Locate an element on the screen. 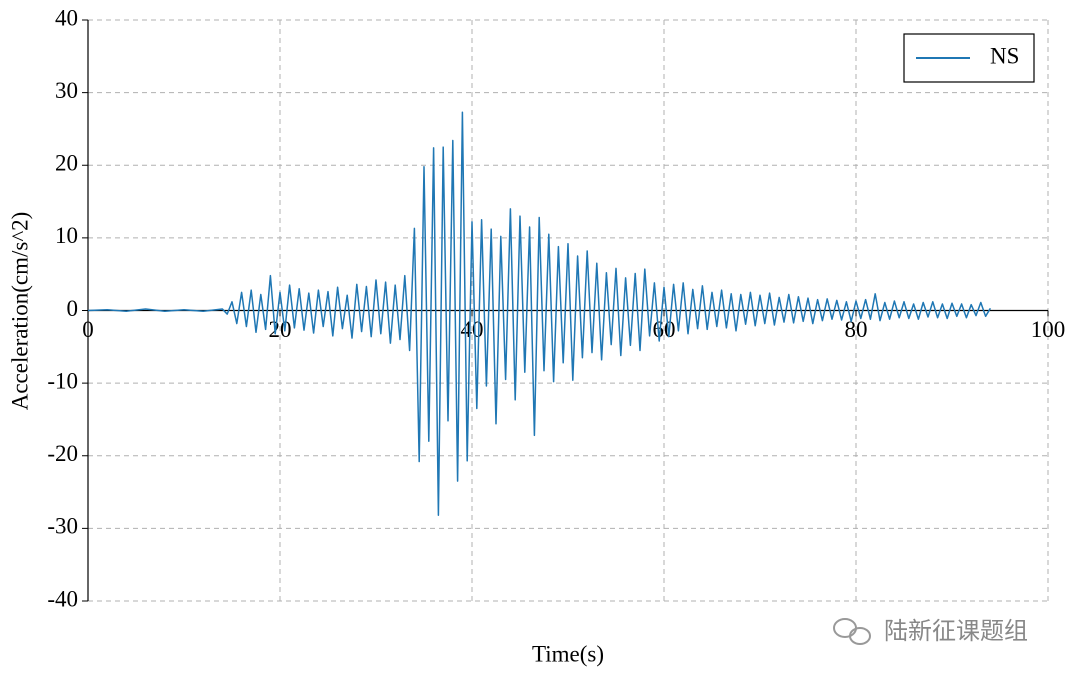 The image size is (1080, 685). y-tick-label: 0 is located at coordinates (73, 308).